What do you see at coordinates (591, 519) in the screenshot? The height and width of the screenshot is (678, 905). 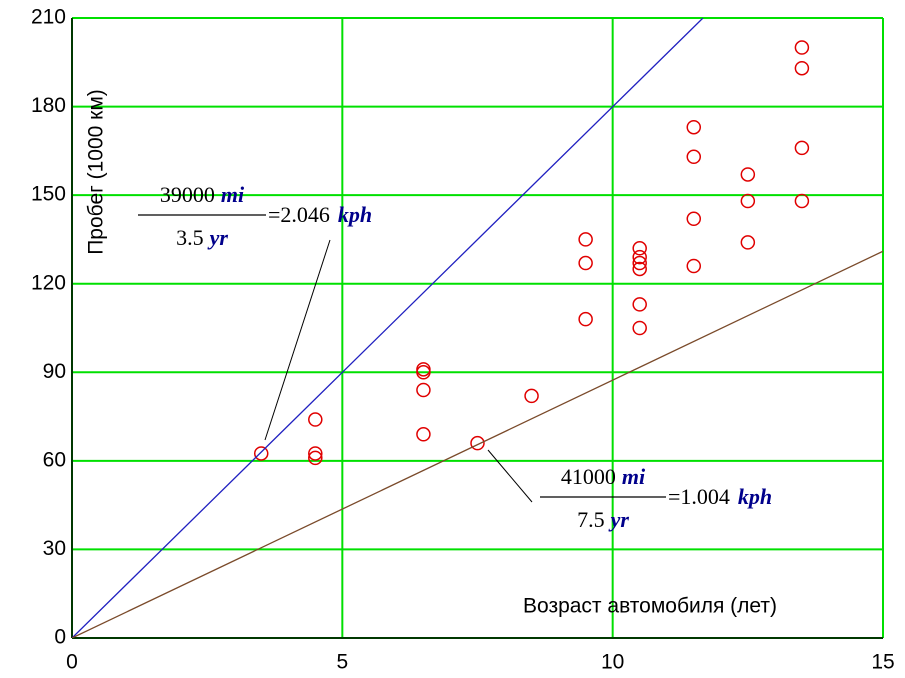 I see `denominator-value: 7.5` at bounding box center [591, 519].